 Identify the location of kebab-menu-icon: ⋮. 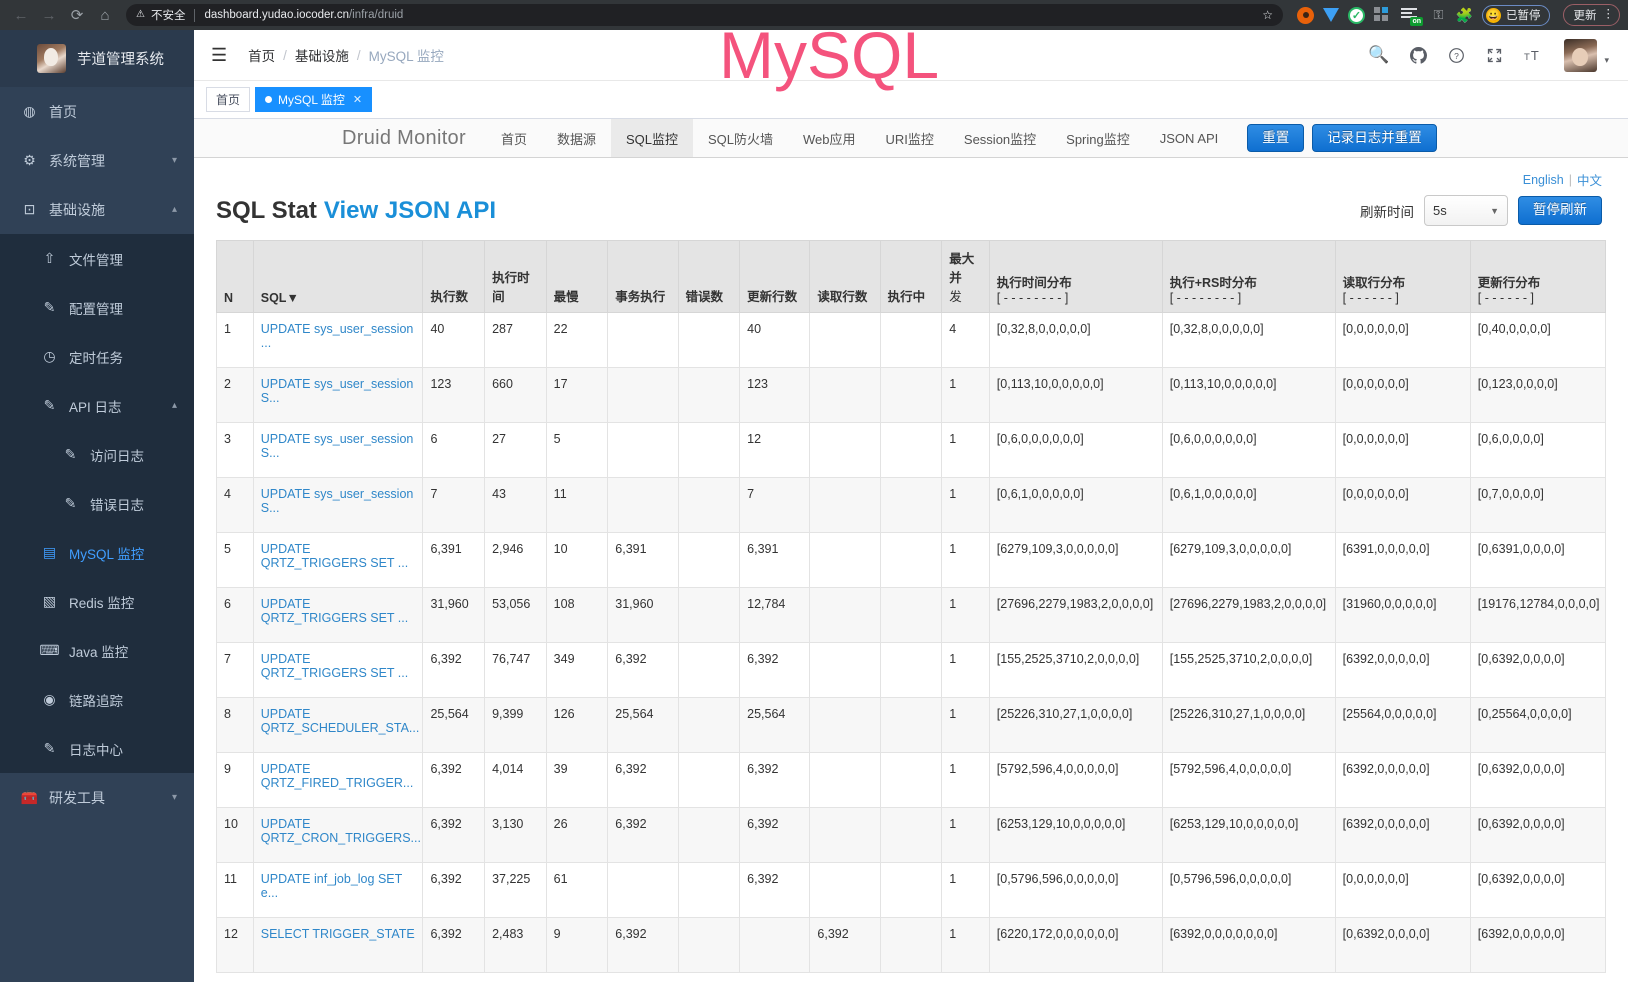
(1608, 14).